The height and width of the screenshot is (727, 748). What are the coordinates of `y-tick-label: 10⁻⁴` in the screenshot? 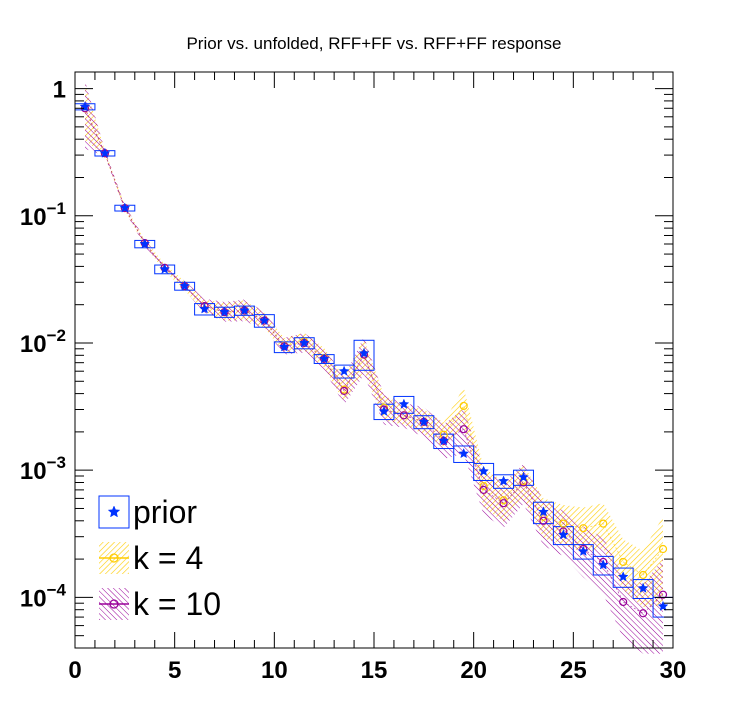 It's located at (43, 596).